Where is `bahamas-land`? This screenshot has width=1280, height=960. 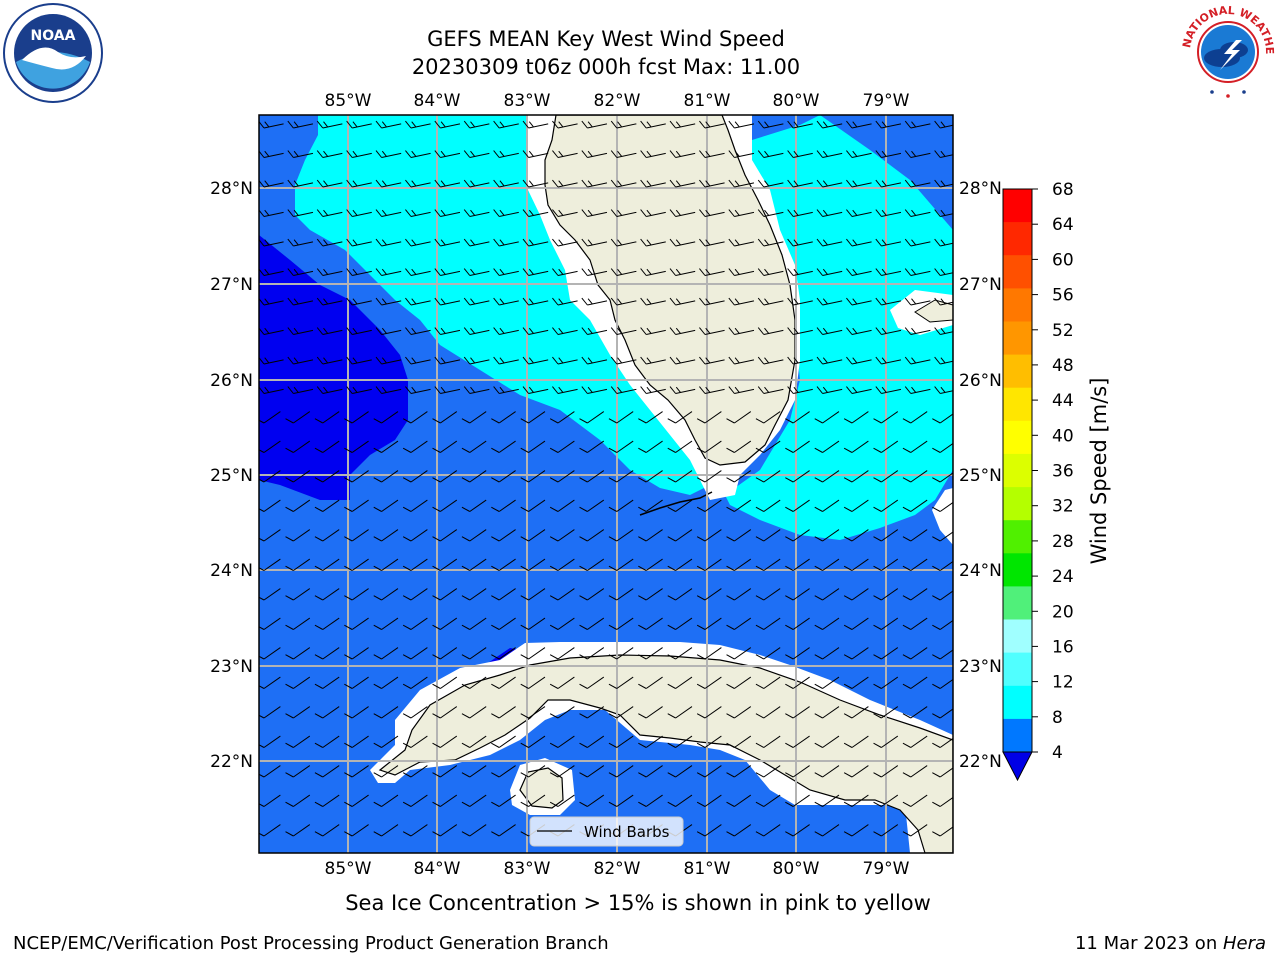
bahamas-land is located at coordinates (933, 311).